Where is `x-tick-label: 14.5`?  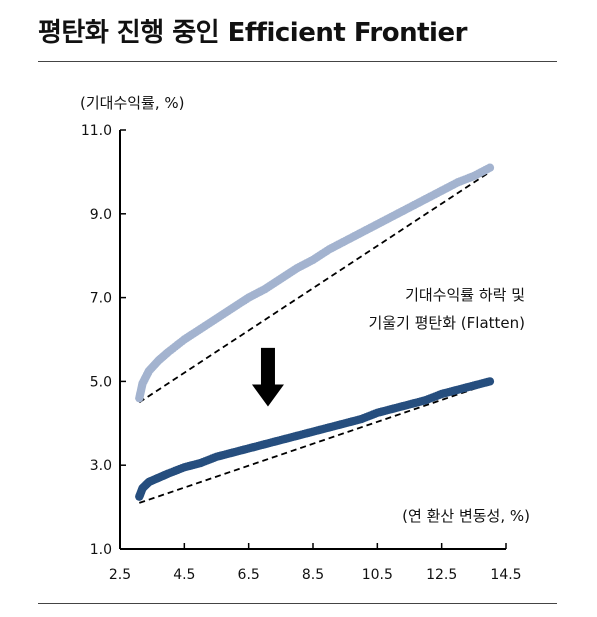 x-tick-label: 14.5 is located at coordinates (505, 575).